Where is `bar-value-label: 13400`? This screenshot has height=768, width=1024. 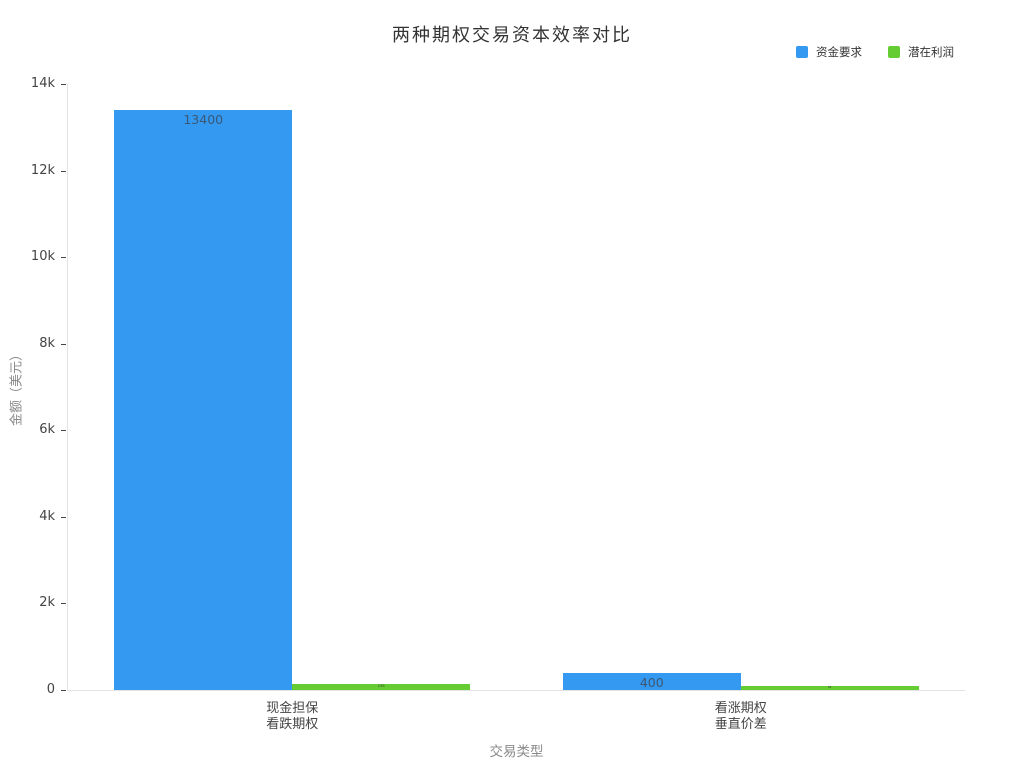 bar-value-label: 13400 is located at coordinates (203, 119).